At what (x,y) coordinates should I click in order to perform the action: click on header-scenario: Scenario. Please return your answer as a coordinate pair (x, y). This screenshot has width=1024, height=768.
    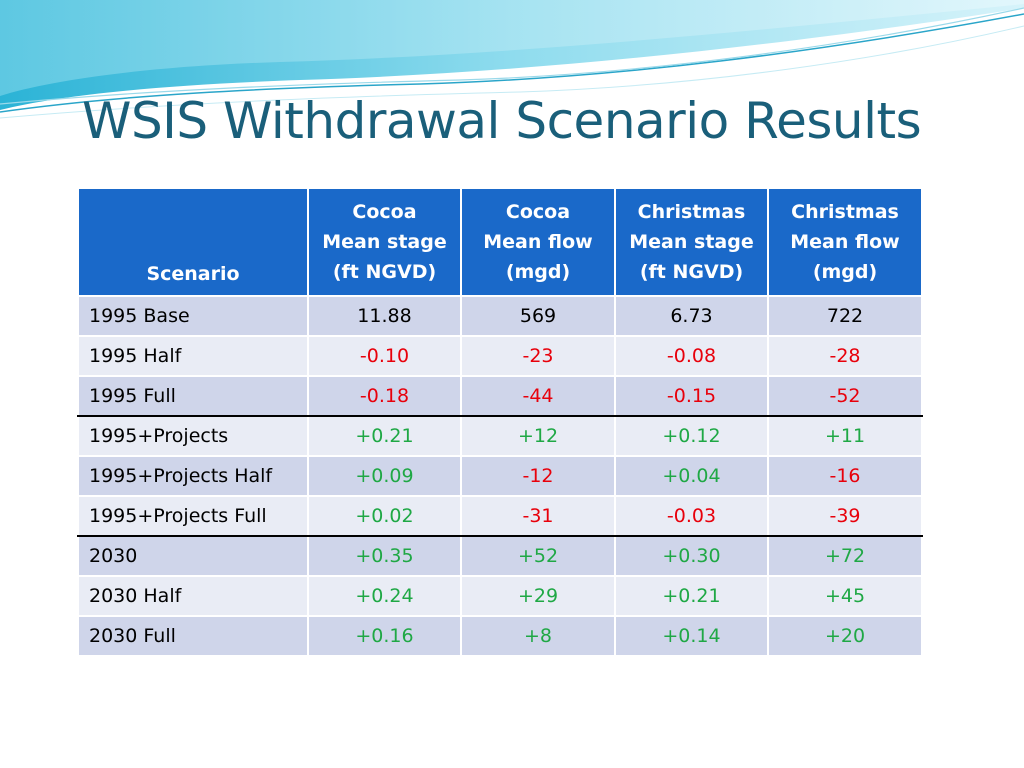
    Looking at the image, I should click on (193, 242).